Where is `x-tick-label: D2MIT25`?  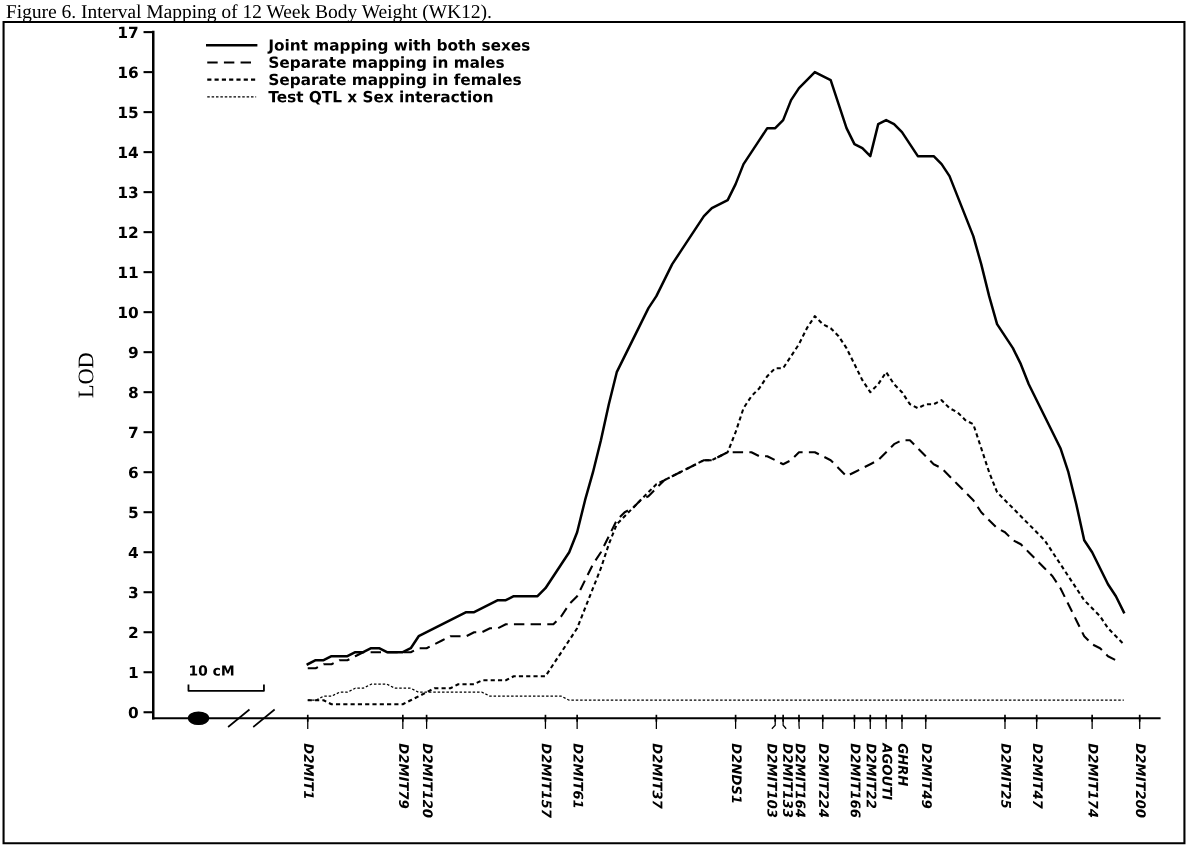 x-tick-label: D2MIT25 is located at coordinates (1006, 776).